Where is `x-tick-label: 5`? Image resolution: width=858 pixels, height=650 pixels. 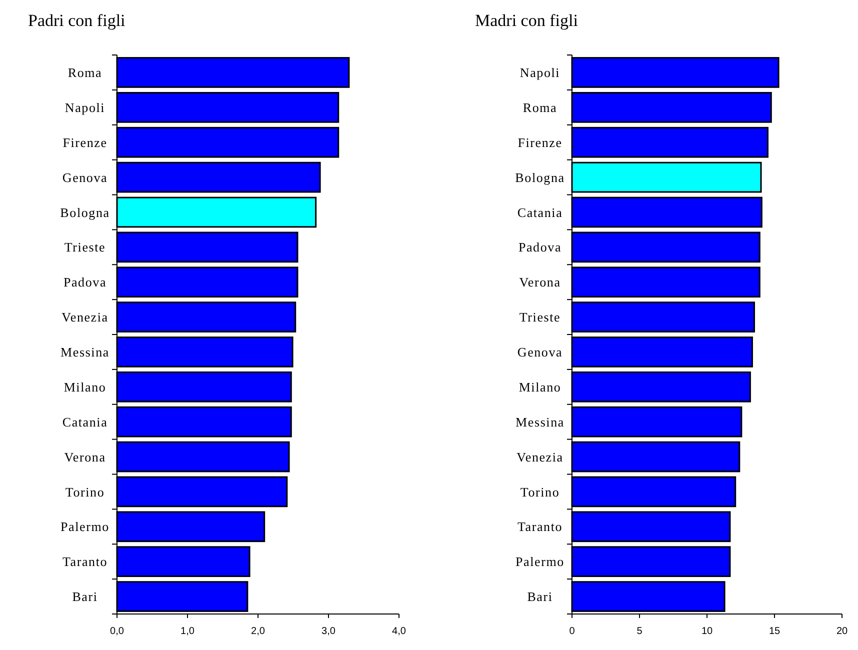 x-tick-label: 5 is located at coordinates (639, 631).